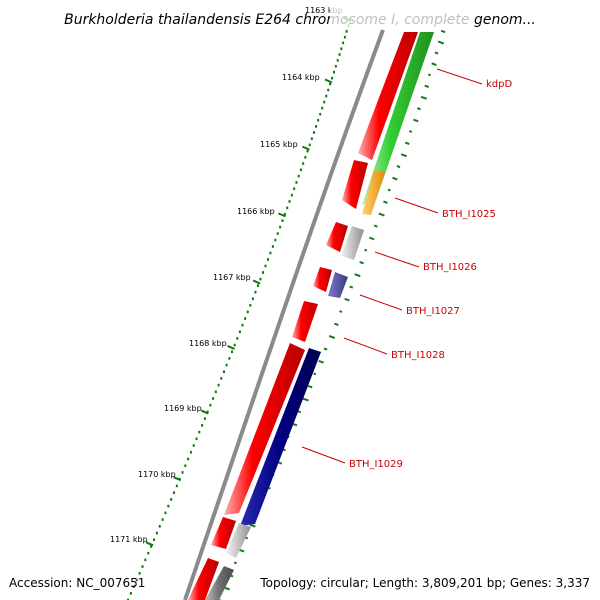  Describe the element at coordinates (279, 144) in the screenshot. I see `tick-label-1165: 1165 kbp` at that location.